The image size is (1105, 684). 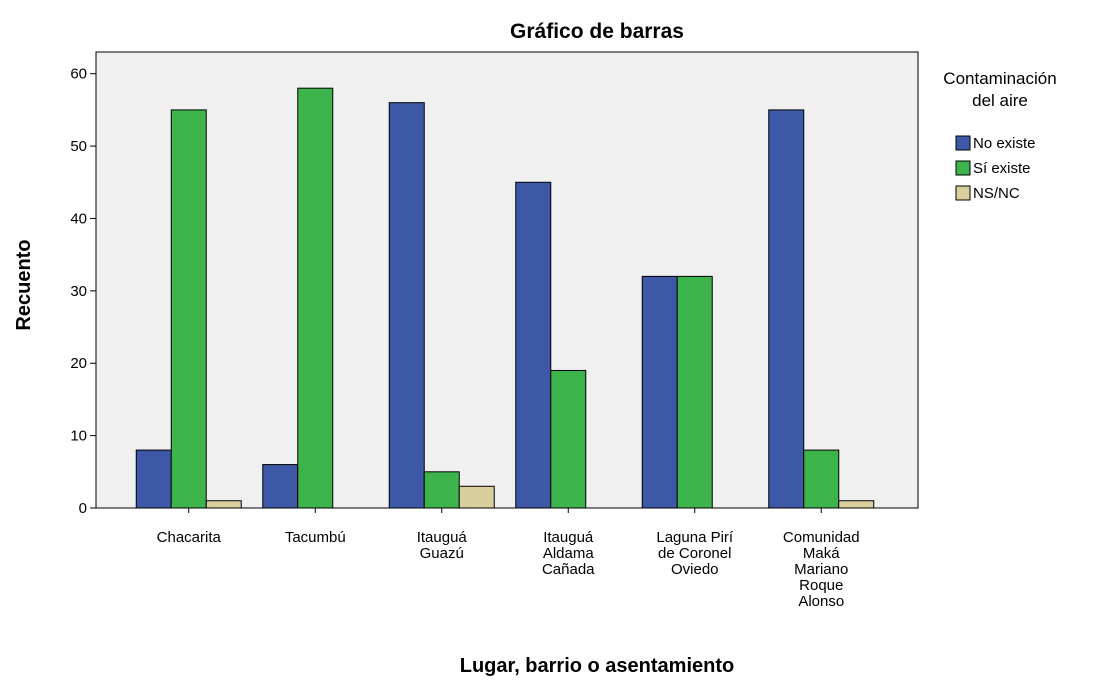 I want to click on y-tick-label: 0, so click(x=83, y=508).